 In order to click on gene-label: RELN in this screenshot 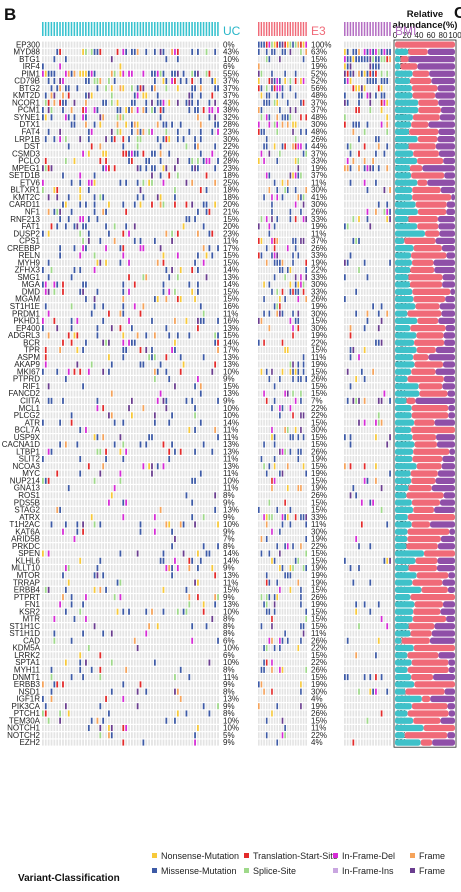, I will do `click(30, 255)`.